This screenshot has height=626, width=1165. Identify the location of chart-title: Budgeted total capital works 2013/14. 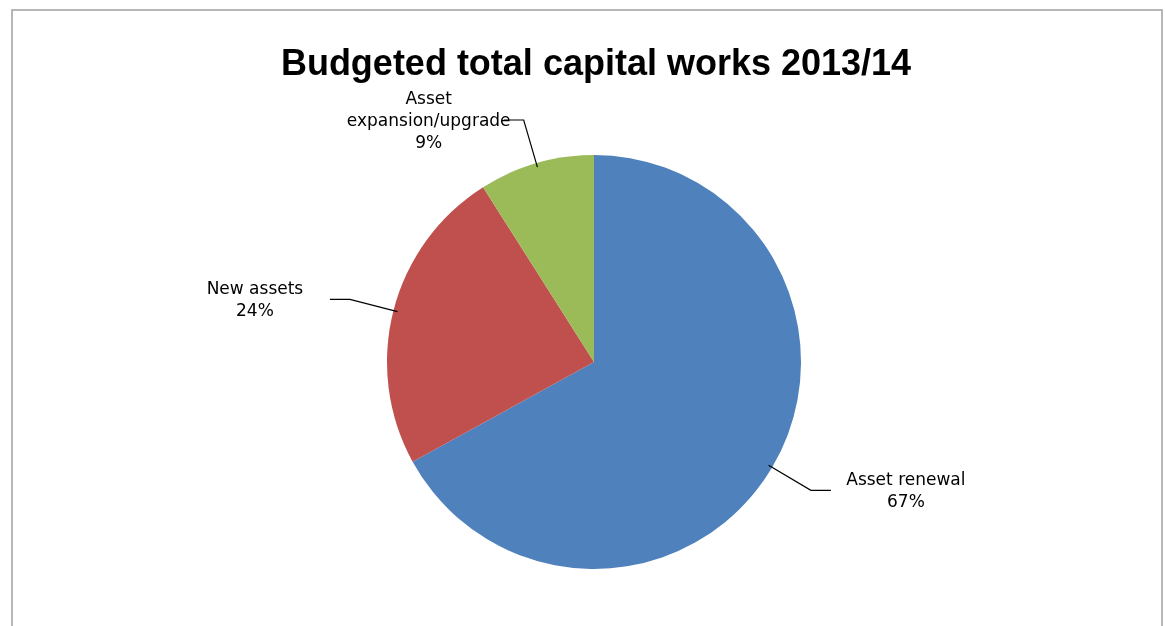
(596, 62).